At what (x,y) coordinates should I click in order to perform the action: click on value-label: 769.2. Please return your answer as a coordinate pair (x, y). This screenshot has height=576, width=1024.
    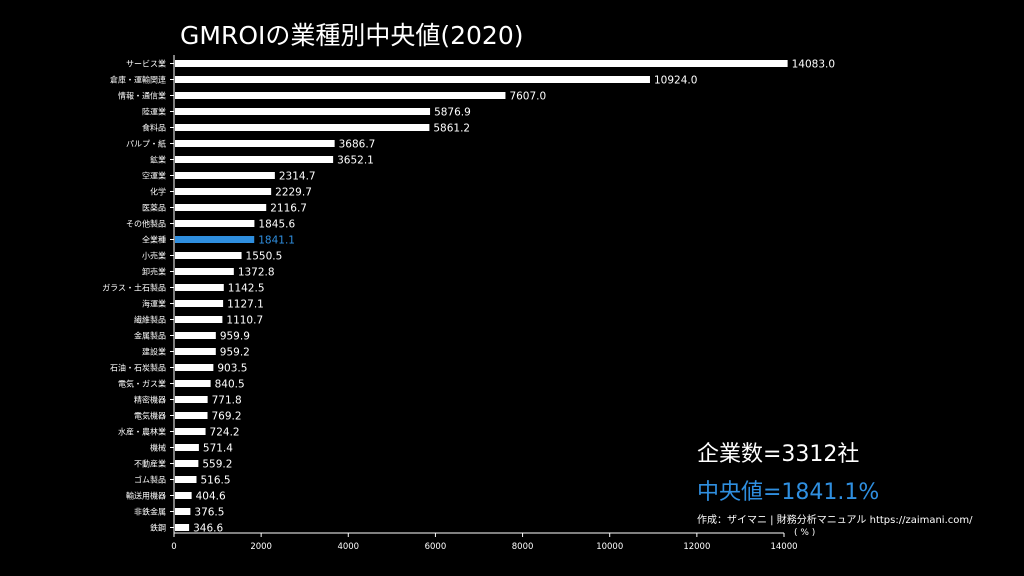
    Looking at the image, I should click on (227, 417).